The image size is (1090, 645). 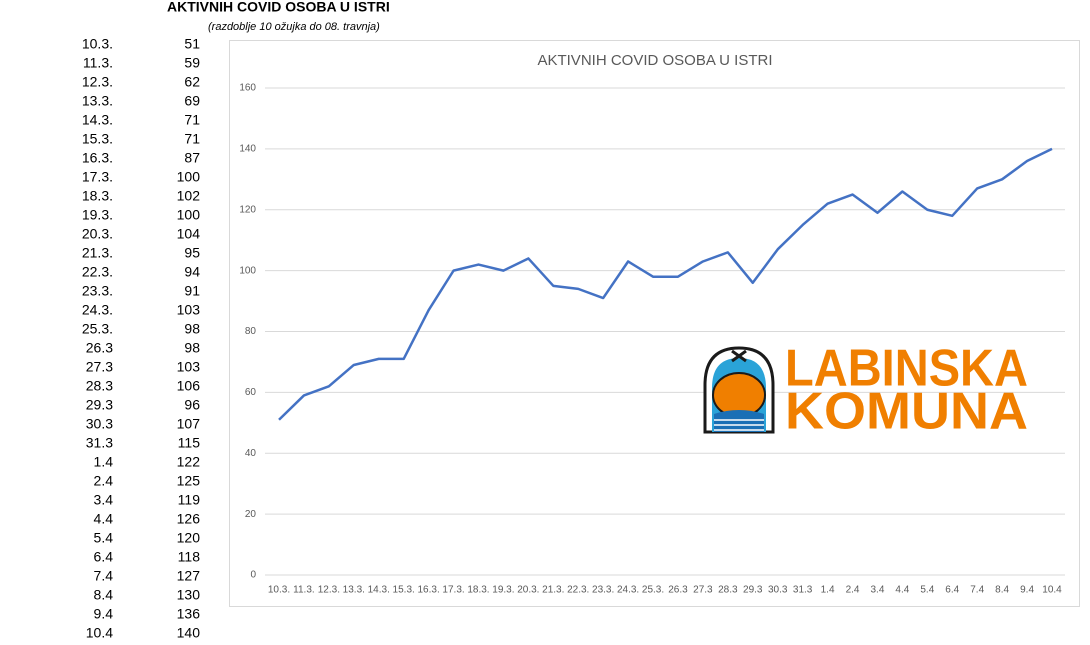 What do you see at coordinates (189, 481) in the screenshot?
I see `table-value: 125` at bounding box center [189, 481].